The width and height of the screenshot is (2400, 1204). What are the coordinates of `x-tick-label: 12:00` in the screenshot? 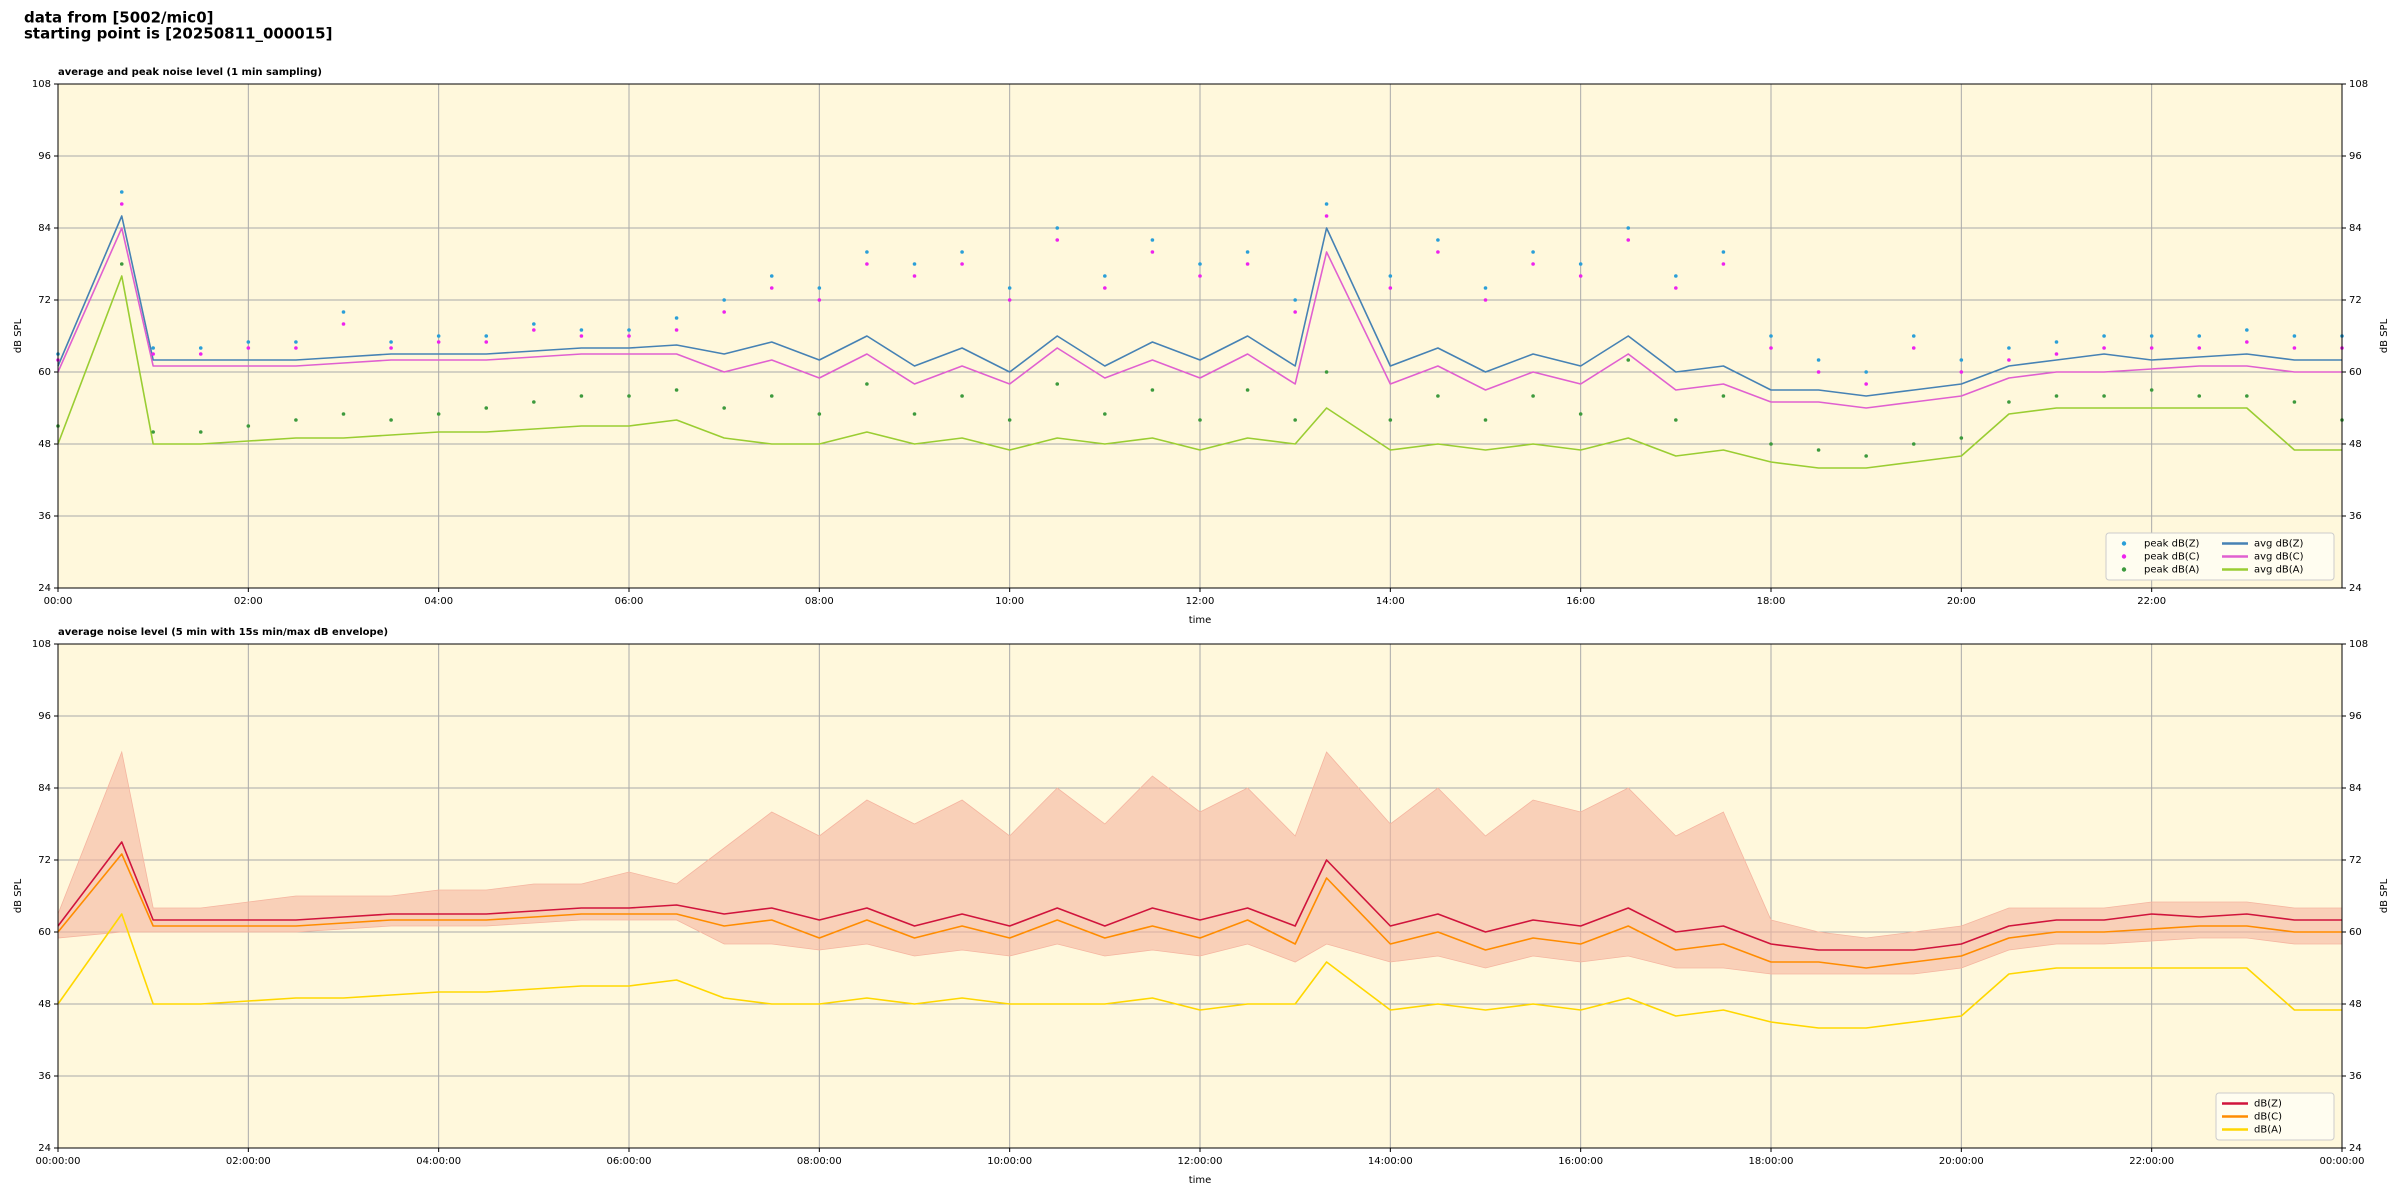 It's located at (1200, 601).